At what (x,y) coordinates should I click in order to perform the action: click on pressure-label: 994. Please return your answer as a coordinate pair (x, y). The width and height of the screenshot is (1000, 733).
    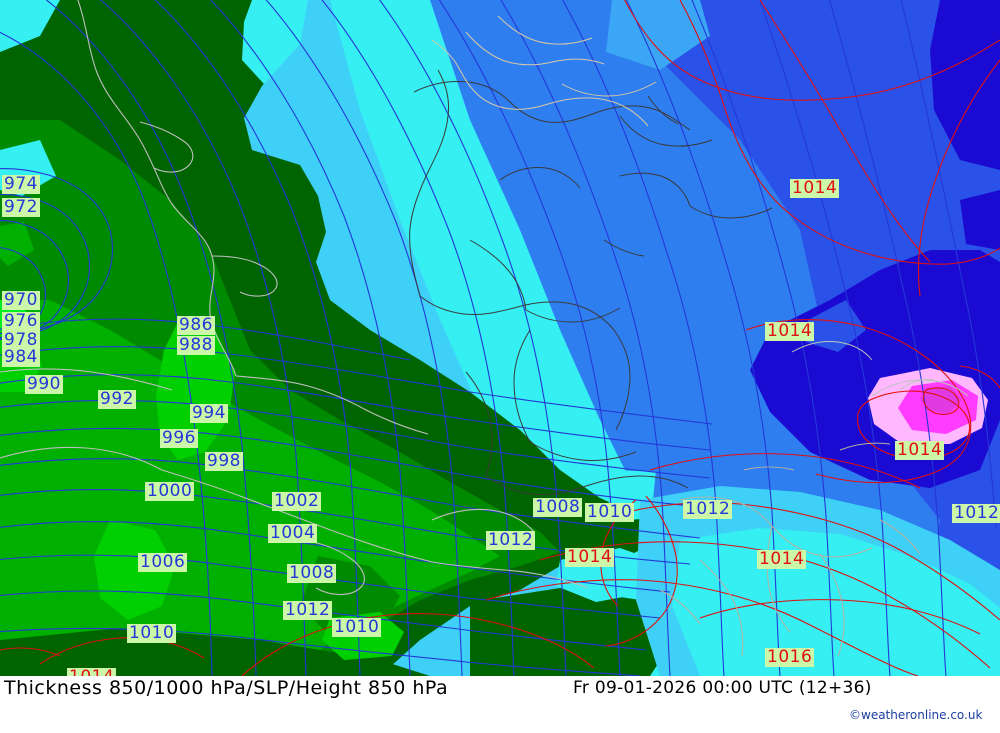
    Looking at the image, I should click on (209, 413).